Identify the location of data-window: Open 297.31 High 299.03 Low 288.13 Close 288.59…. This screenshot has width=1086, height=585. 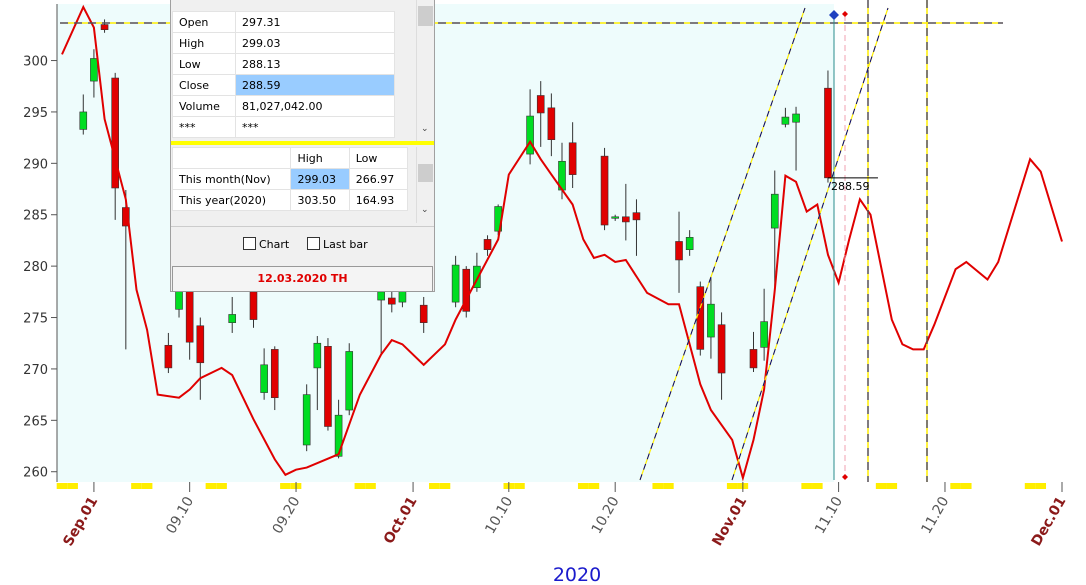
(302, 146).